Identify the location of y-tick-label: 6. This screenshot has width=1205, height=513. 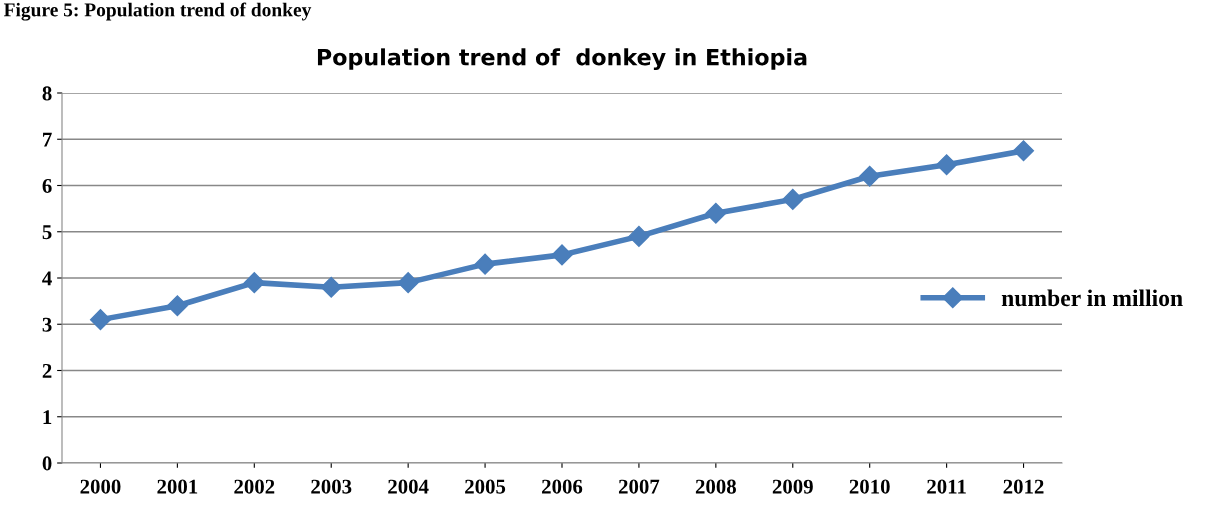
(47, 185).